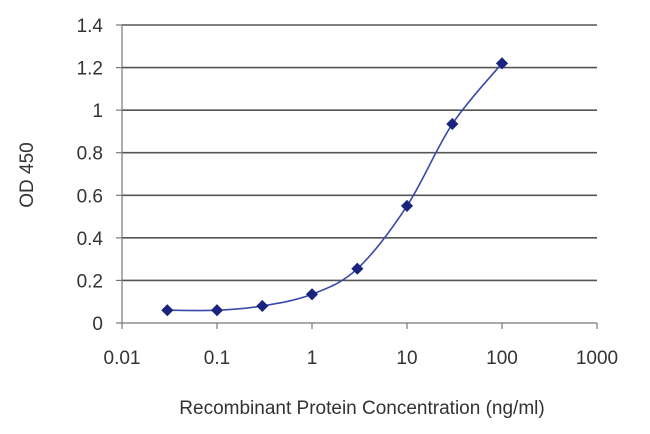 The width and height of the screenshot is (650, 434). Describe the element at coordinates (90, 154) in the screenshot. I see `y-tick-label-4: 0.8` at that location.